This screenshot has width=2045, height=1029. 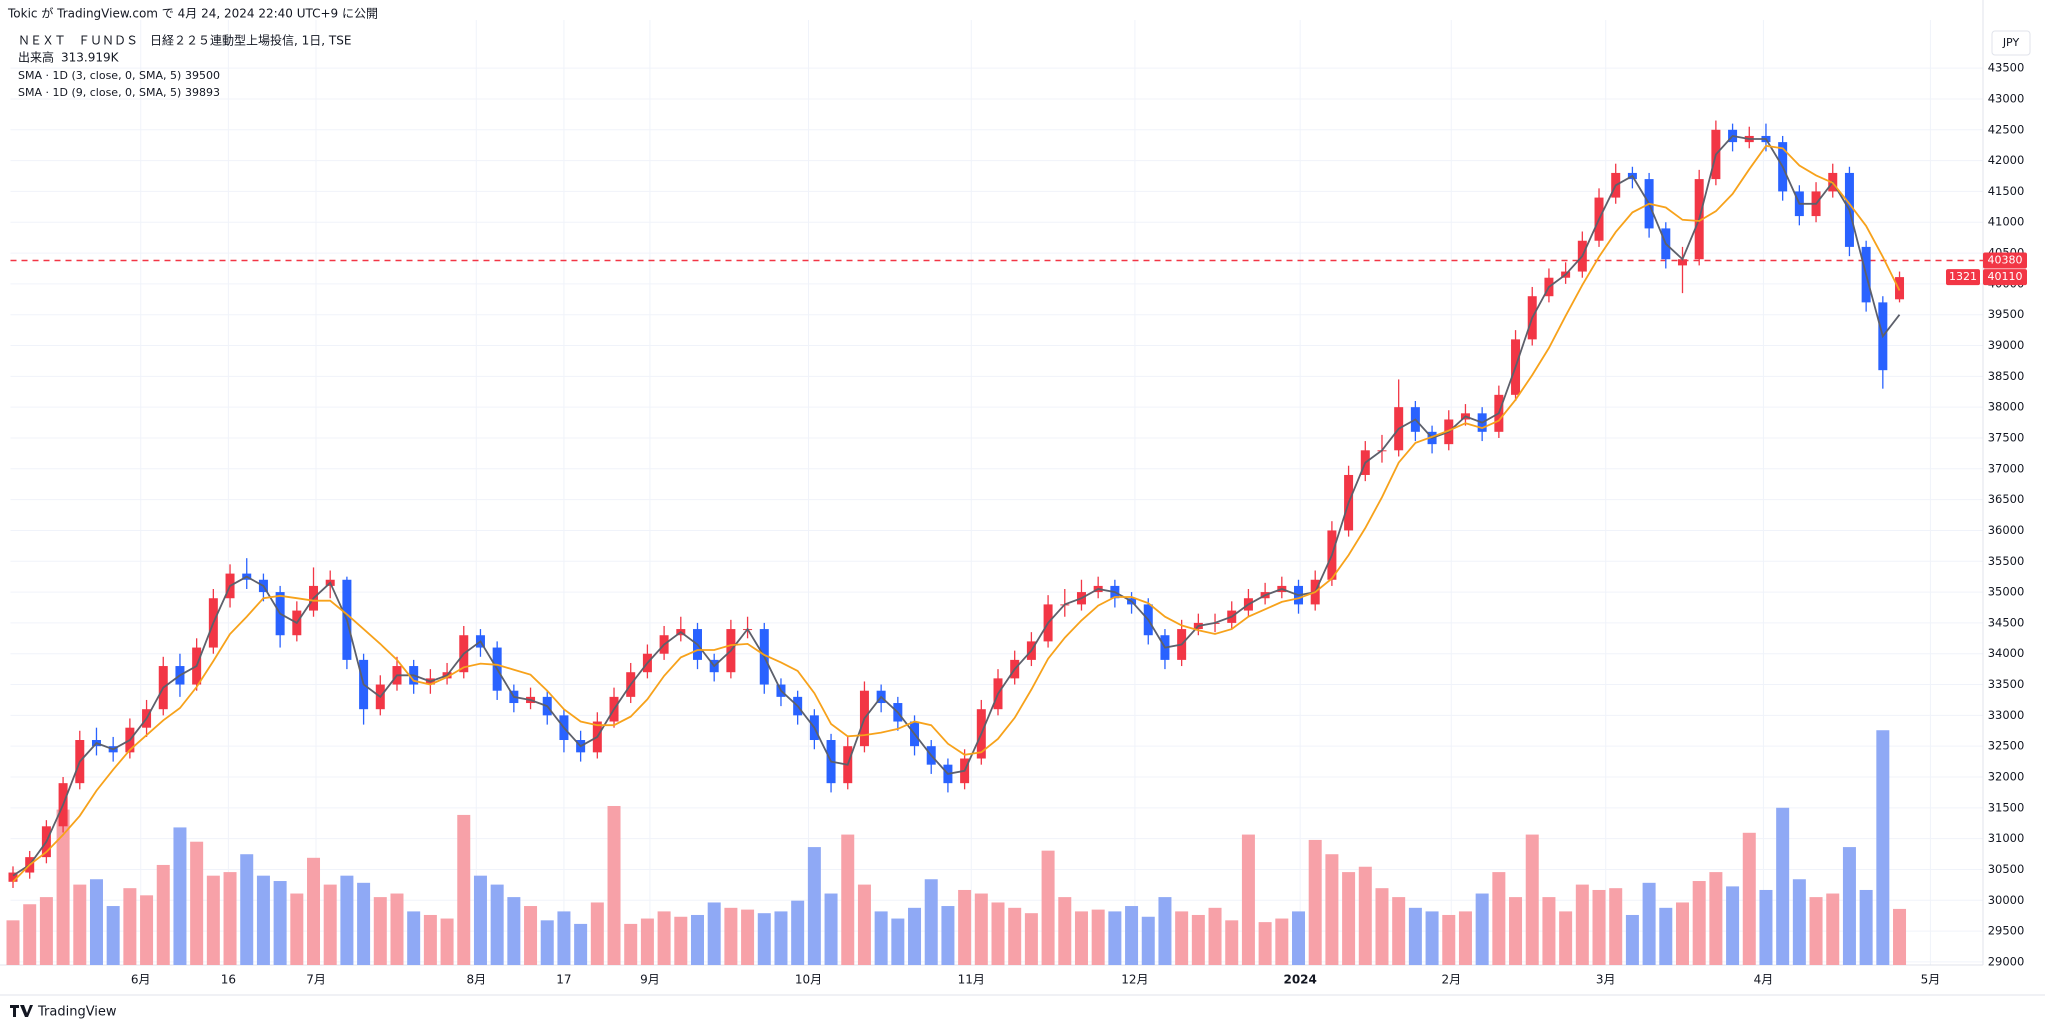 I want to click on price-line-tag-label: 40380, so click(x=2005, y=259).